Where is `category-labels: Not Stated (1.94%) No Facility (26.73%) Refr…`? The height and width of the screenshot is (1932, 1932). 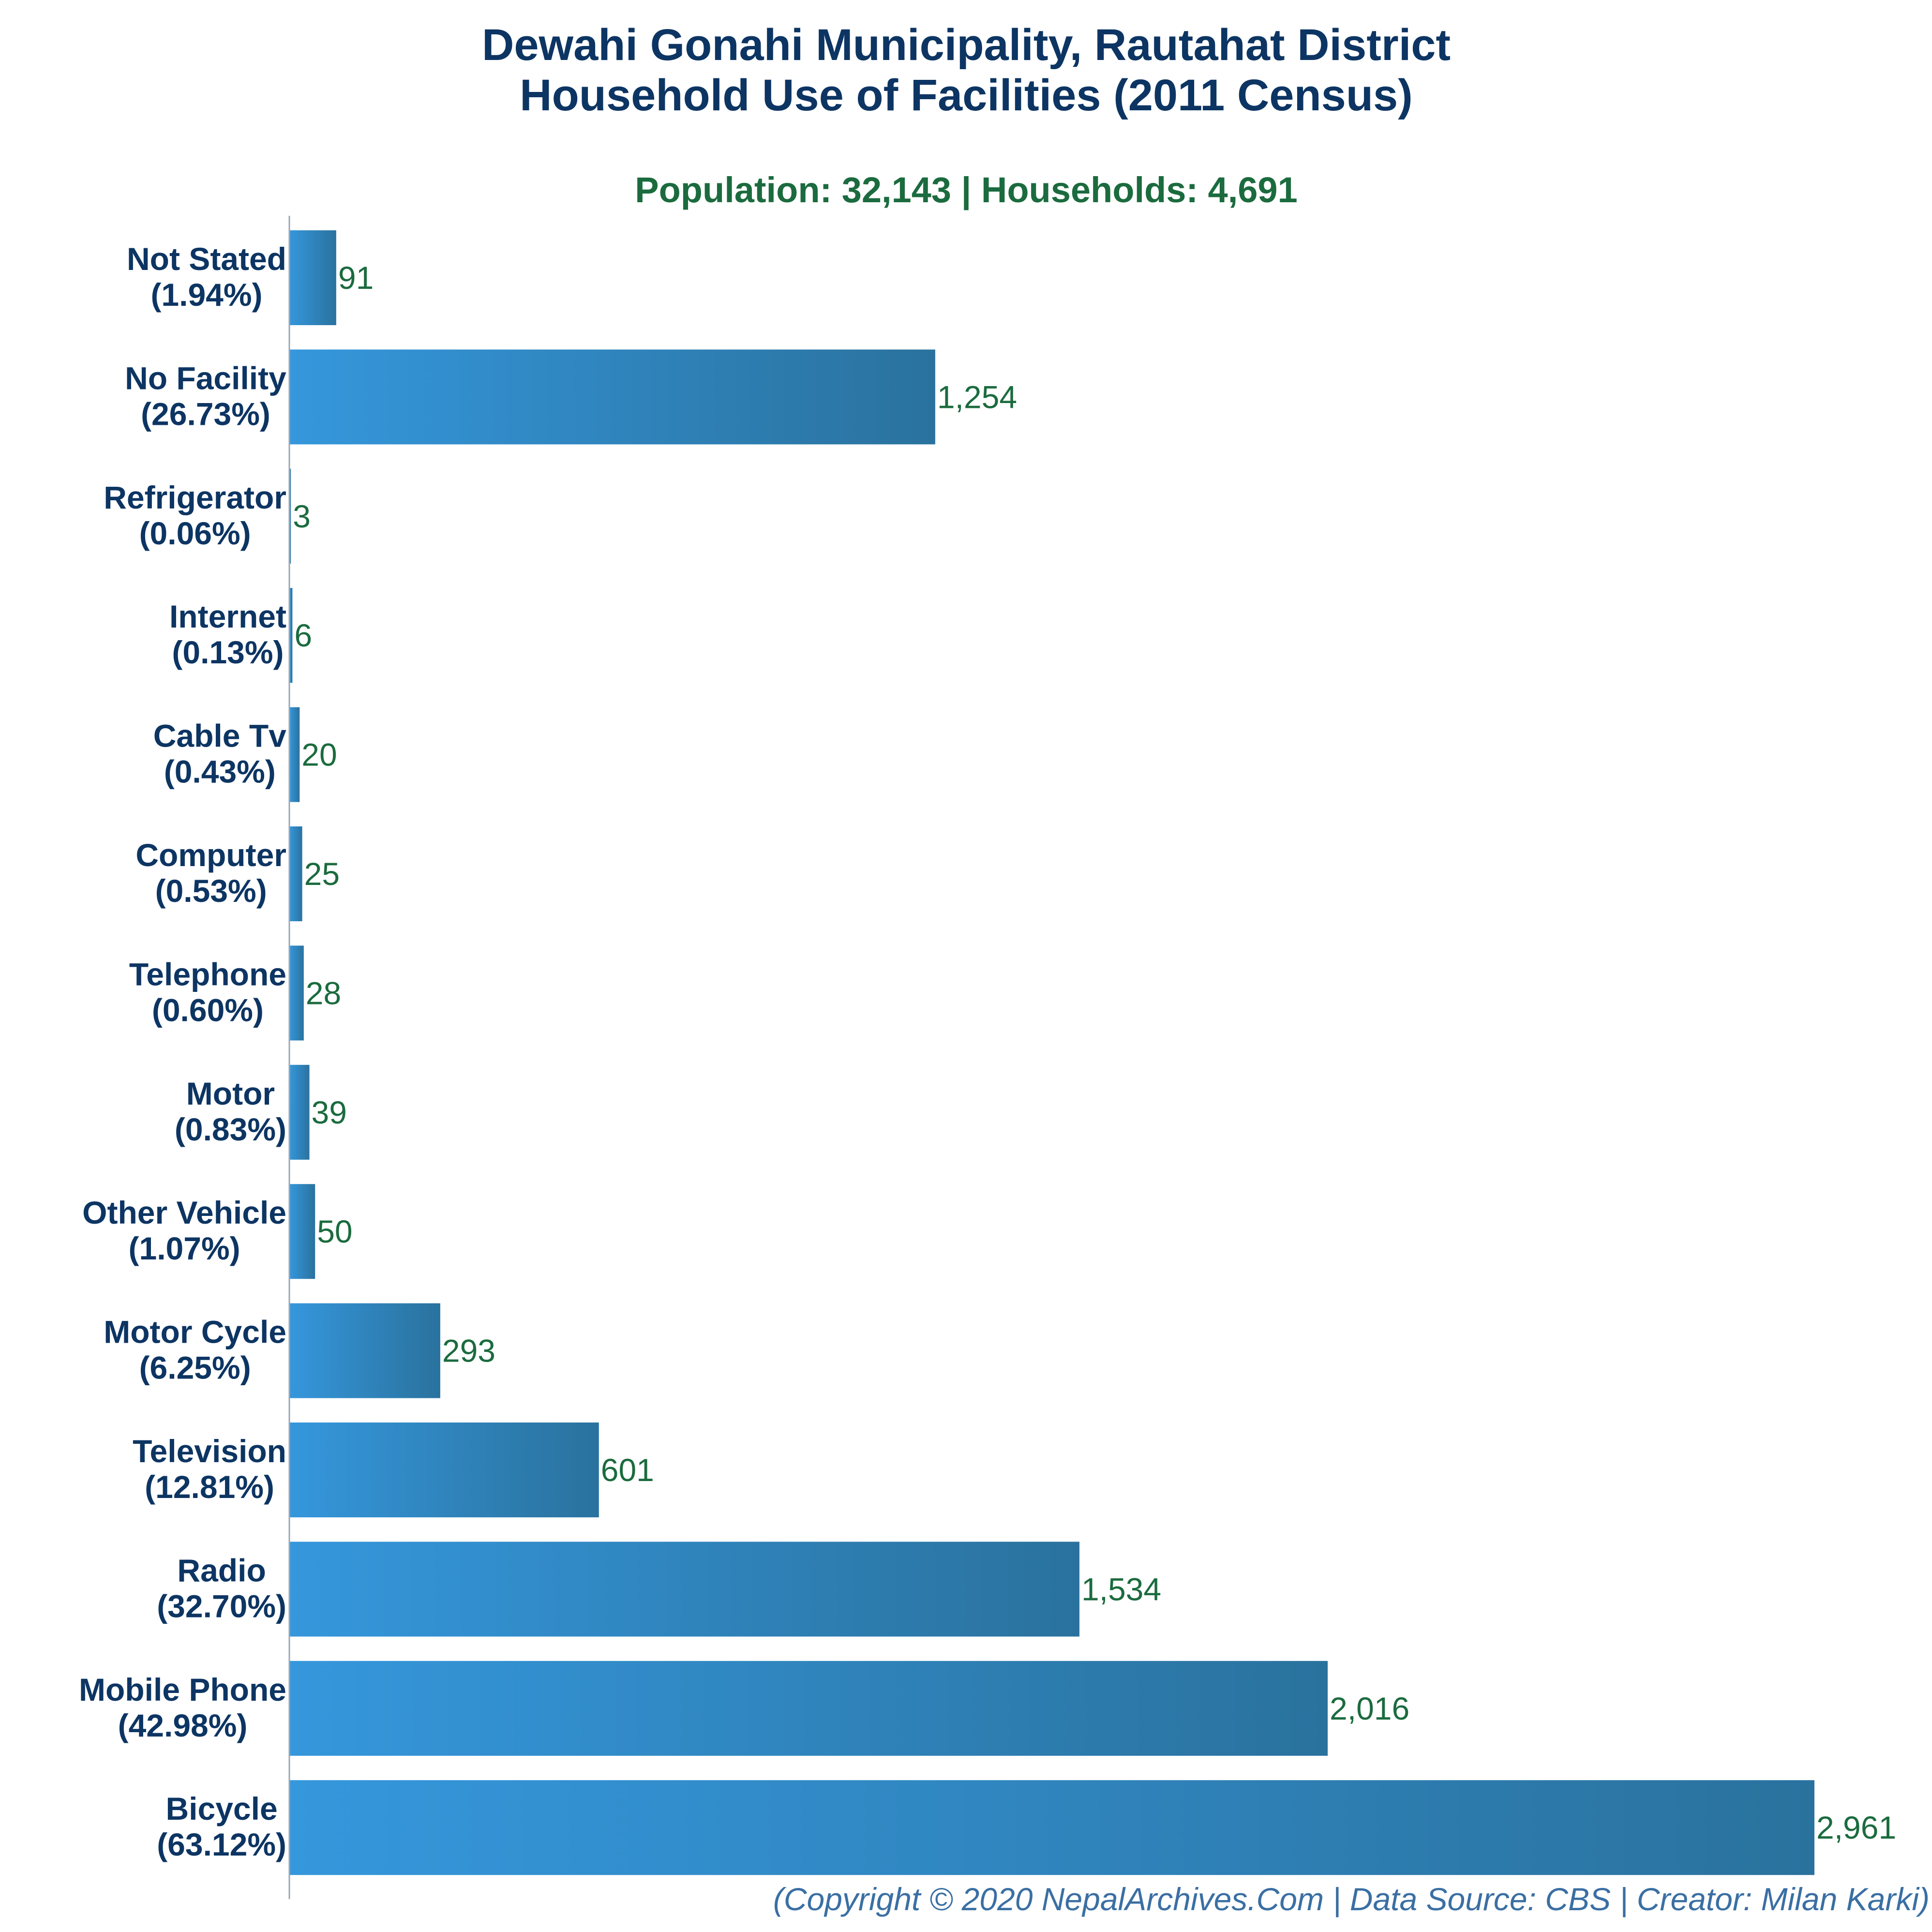
category-labels: Not Stated (1.94%) No Facility (26.73%) Refr… is located at coordinates (182, 1051).